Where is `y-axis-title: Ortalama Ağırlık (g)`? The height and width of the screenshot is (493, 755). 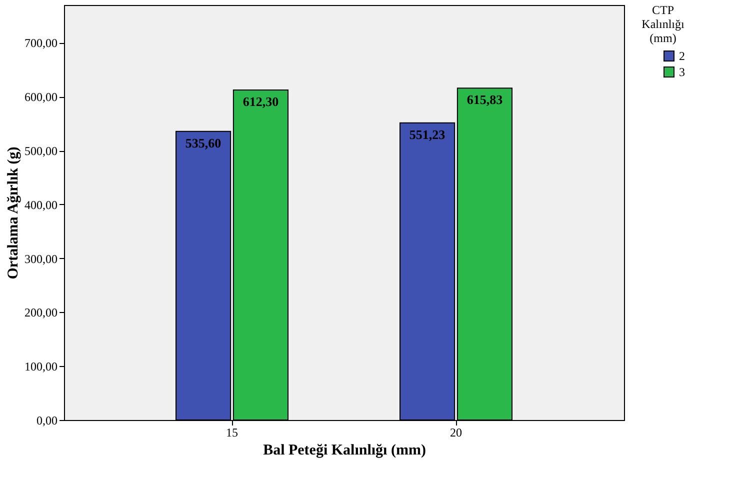
y-axis-title: Ortalama Ağırlık (g) is located at coordinates (14, 213).